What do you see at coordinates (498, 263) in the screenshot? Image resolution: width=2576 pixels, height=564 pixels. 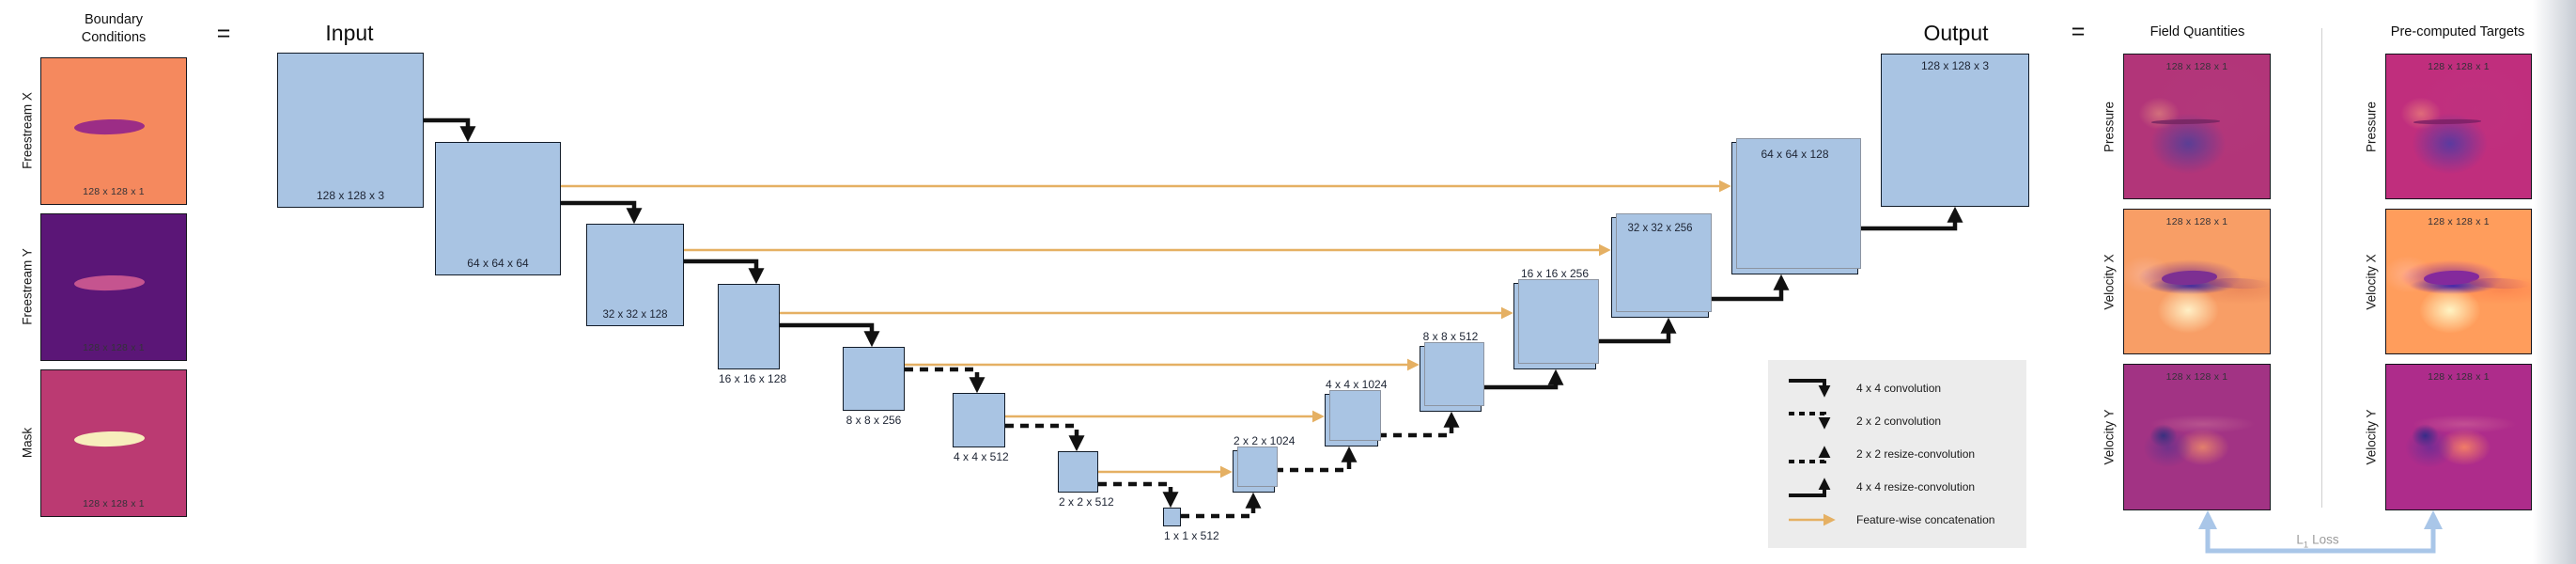 I see `block-dims: 64 x 64 x 64` at bounding box center [498, 263].